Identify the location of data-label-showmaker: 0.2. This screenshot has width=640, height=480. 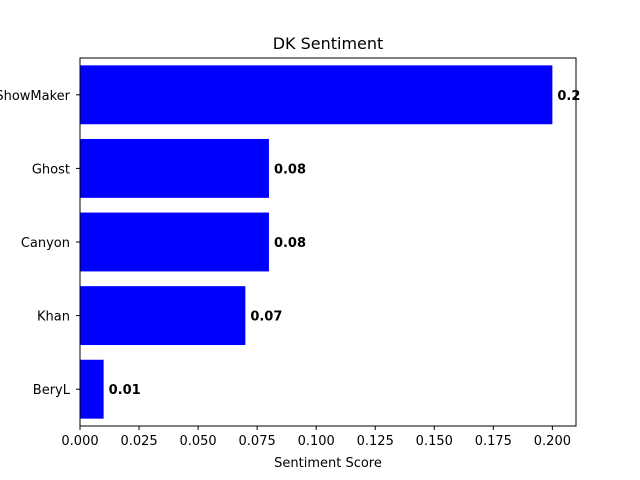
(568, 96).